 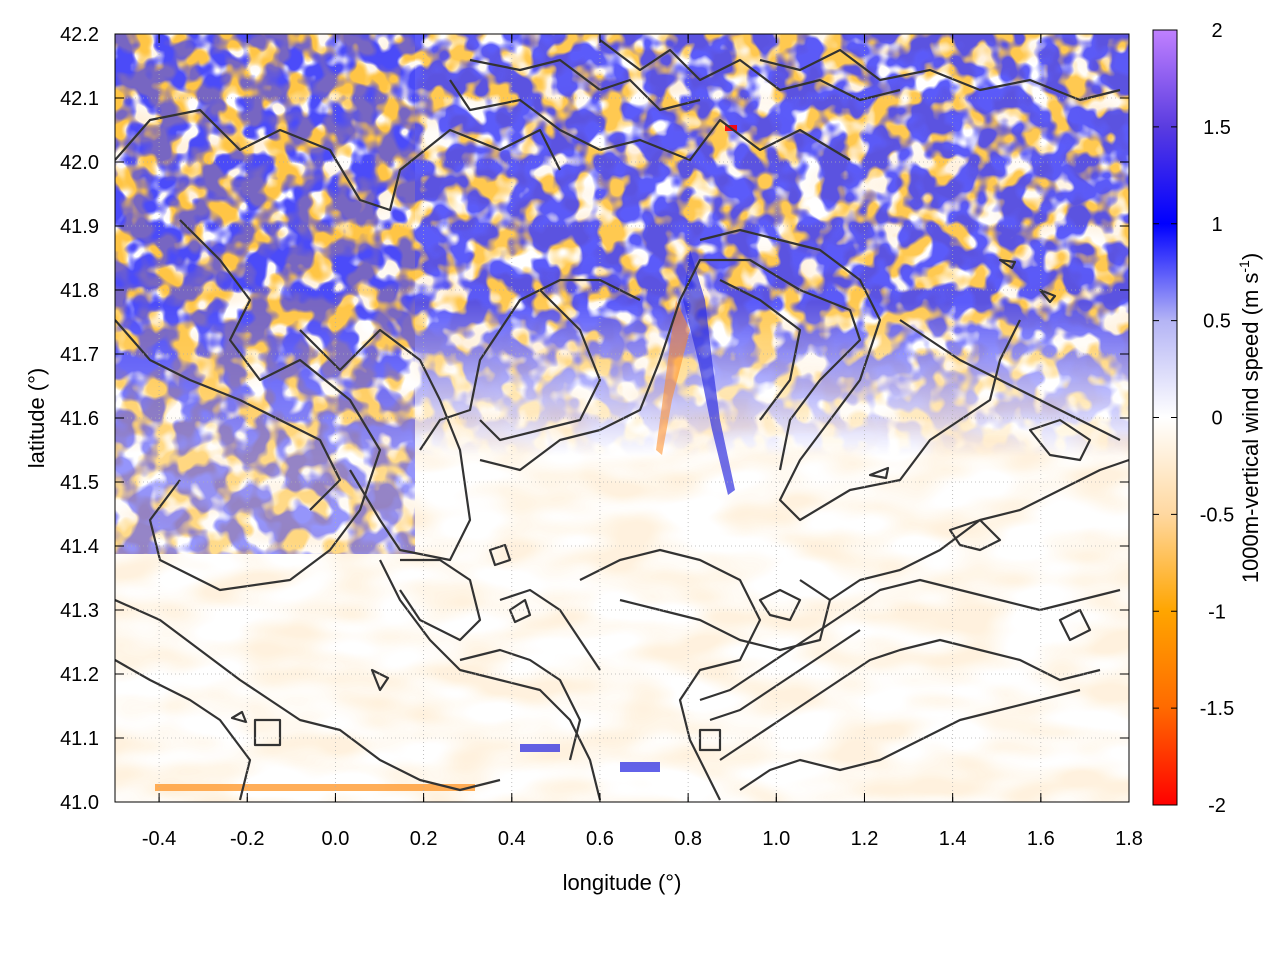 I want to click on colorbar-tick-label: 0, so click(x=1216, y=419).